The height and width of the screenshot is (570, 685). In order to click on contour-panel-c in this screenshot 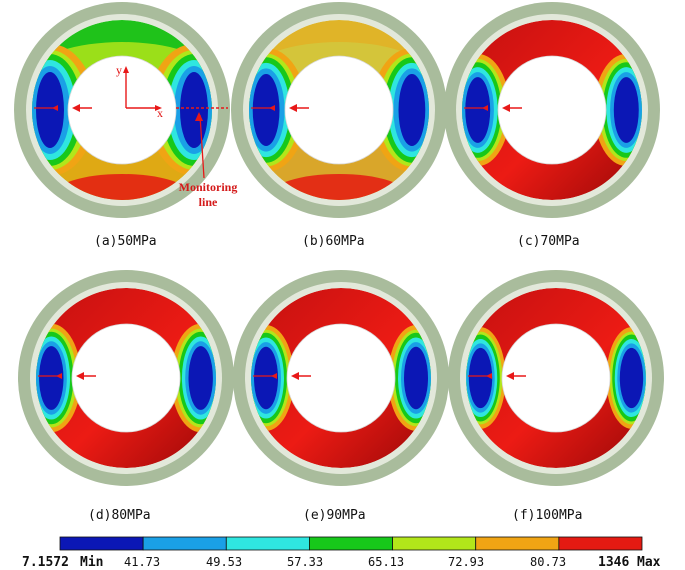, I will do `click(552, 110)`.